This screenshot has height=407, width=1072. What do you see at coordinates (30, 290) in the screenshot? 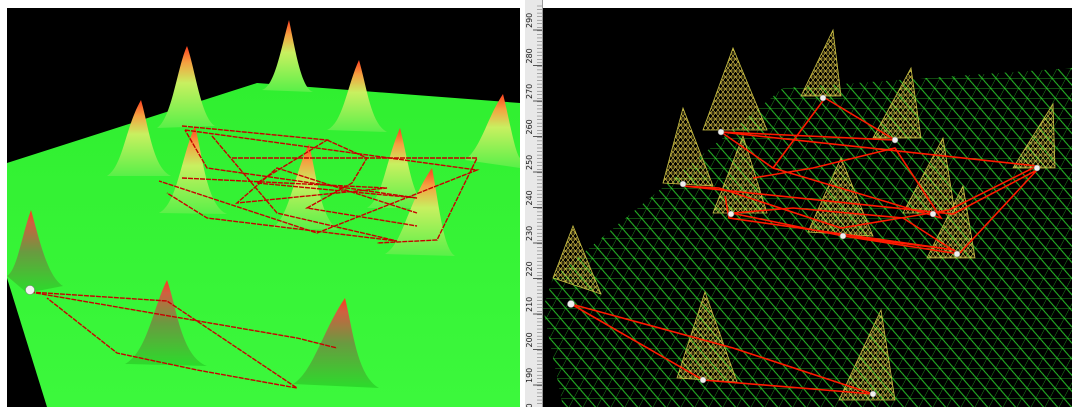
I see `start-node` at bounding box center [30, 290].